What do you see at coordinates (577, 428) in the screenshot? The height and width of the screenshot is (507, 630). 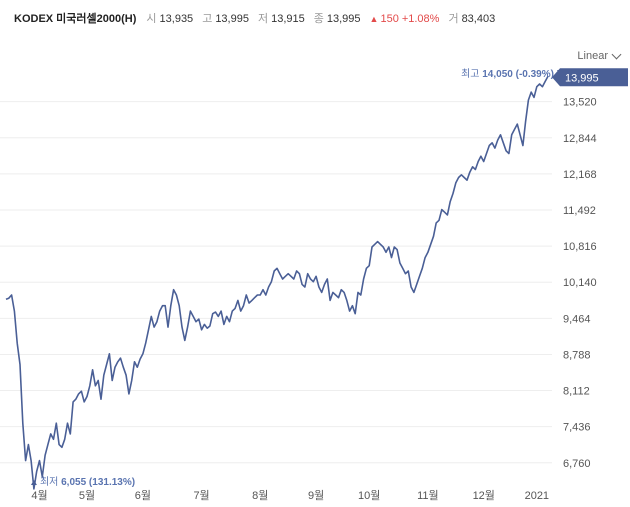 I see `y-tick-label: 7,436` at bounding box center [577, 428].